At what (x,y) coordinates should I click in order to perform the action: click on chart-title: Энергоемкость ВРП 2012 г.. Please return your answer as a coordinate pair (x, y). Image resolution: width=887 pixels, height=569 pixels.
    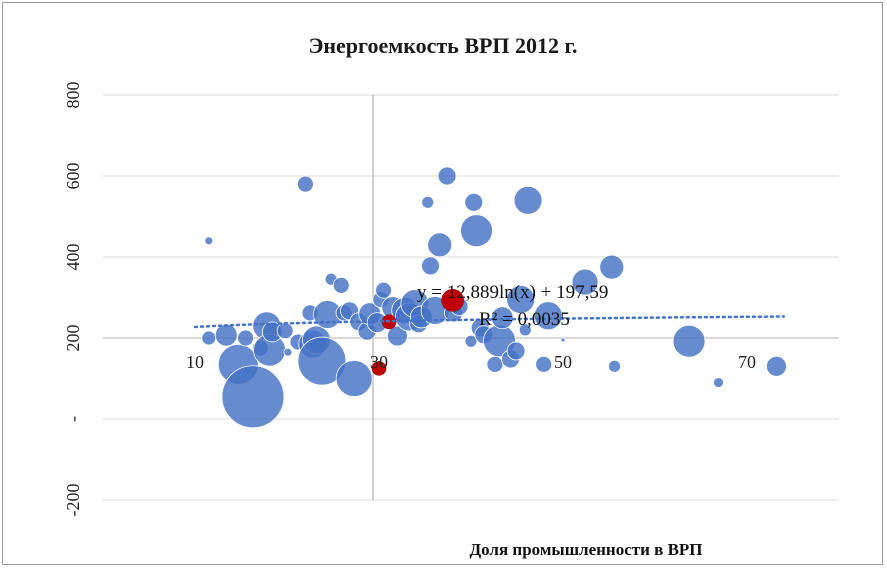
    Looking at the image, I should click on (442, 45).